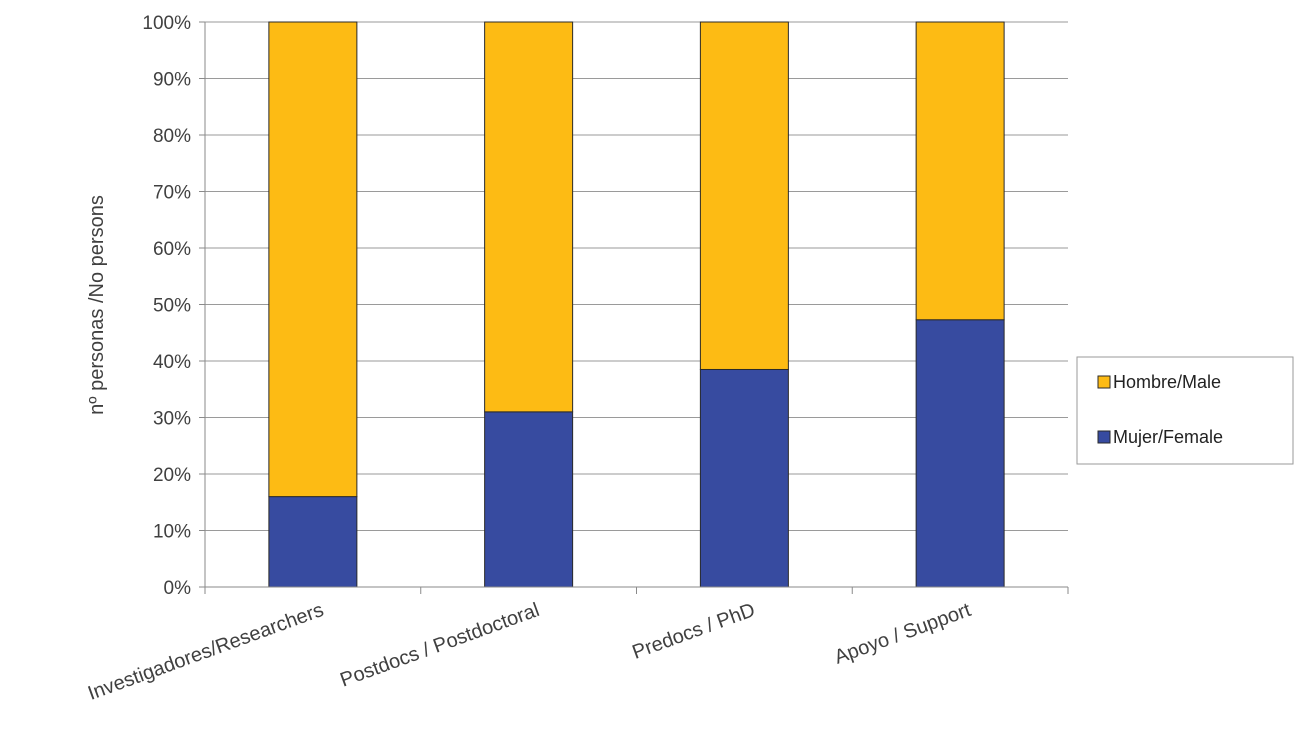  I want to click on legend-box, so click(1185, 410).